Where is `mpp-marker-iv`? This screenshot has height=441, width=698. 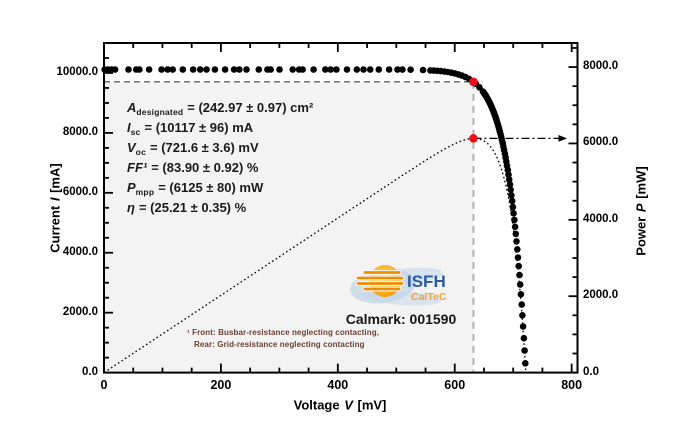 mpp-marker-iv is located at coordinates (473, 82).